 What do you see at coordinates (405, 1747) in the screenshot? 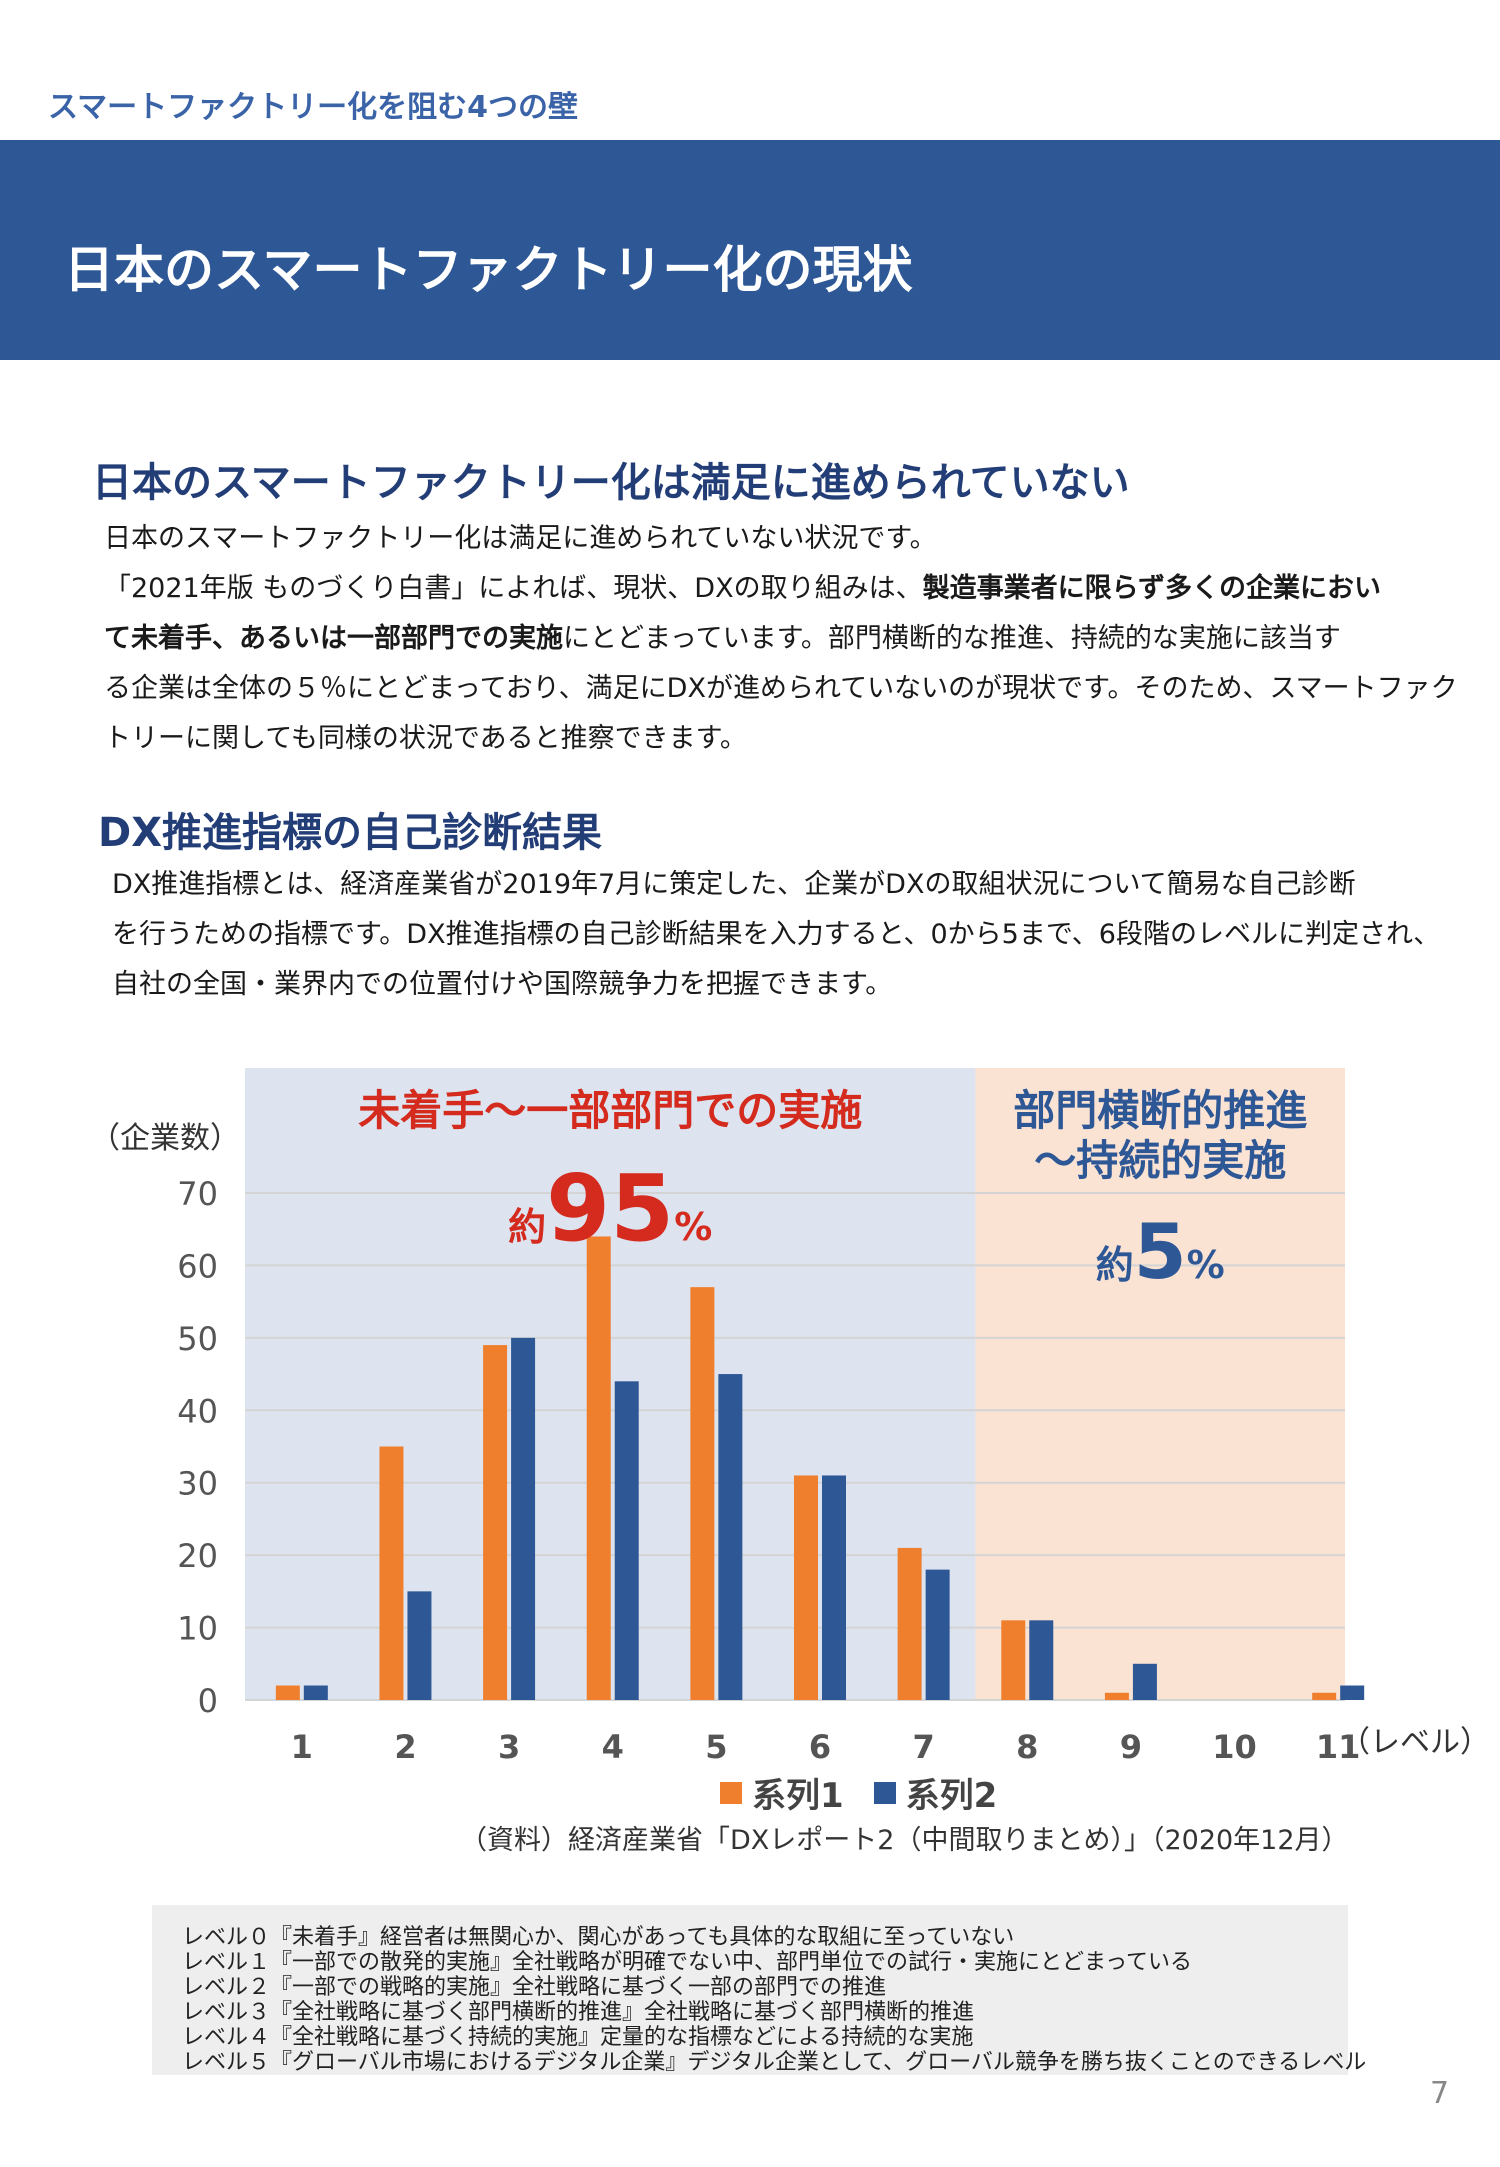
I see `x-tick-label: 2` at bounding box center [405, 1747].